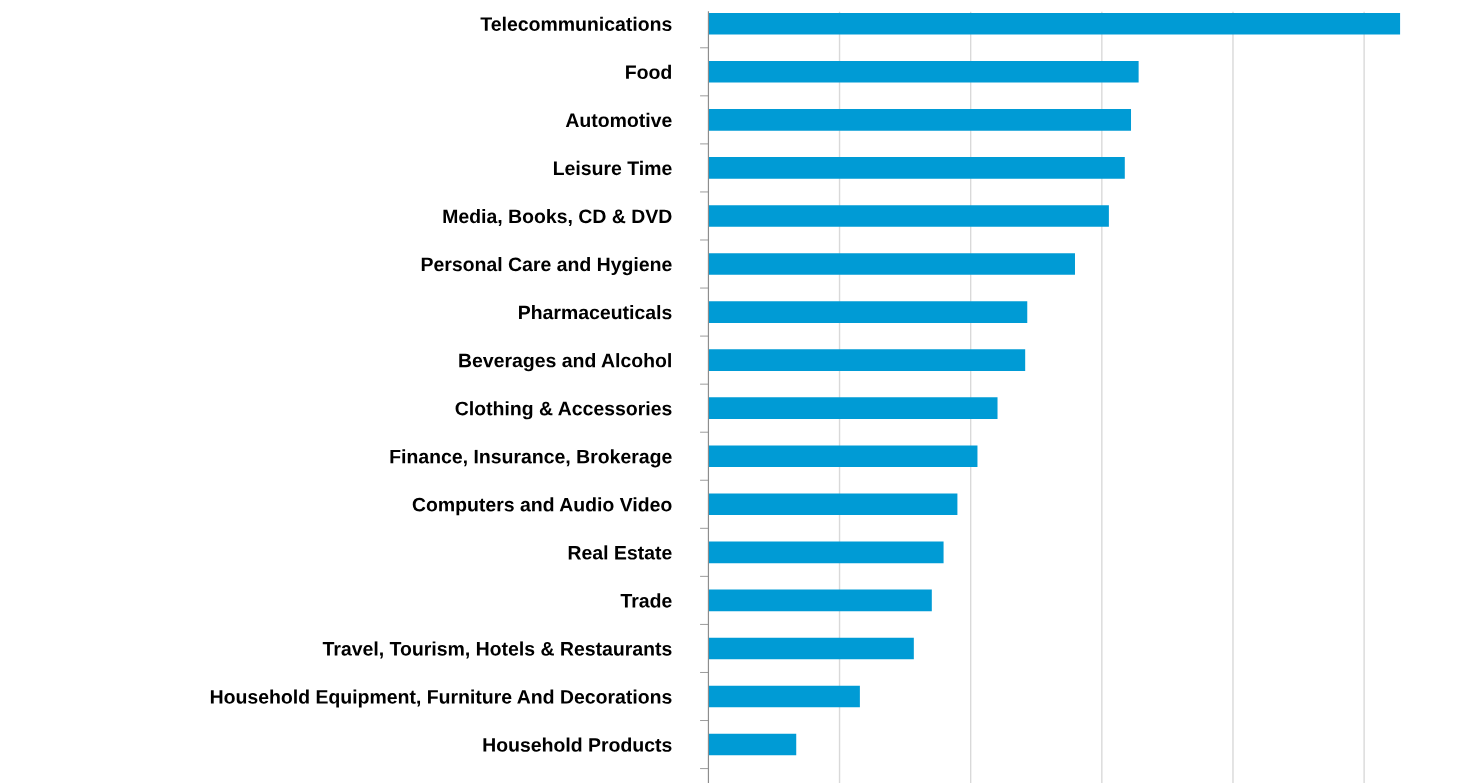 The width and height of the screenshot is (1482, 783). Describe the element at coordinates (618, 120) in the screenshot. I see `y-tick-label: Automotive` at that location.